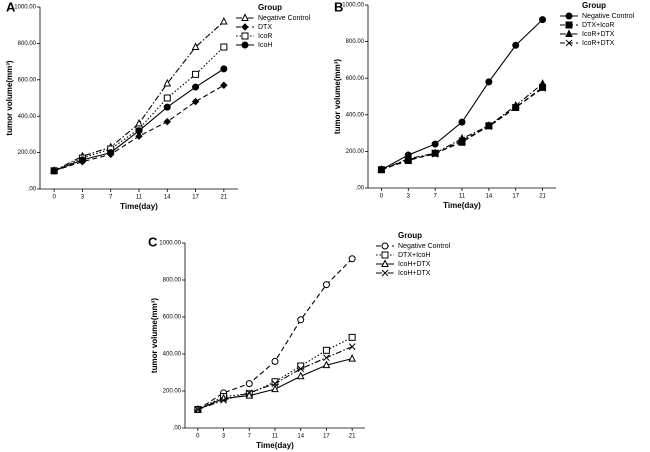 The height and width of the screenshot is (452, 650). Describe the element at coordinates (265, 36) in the screenshot. I see `legend-label: IcoR` at that location.